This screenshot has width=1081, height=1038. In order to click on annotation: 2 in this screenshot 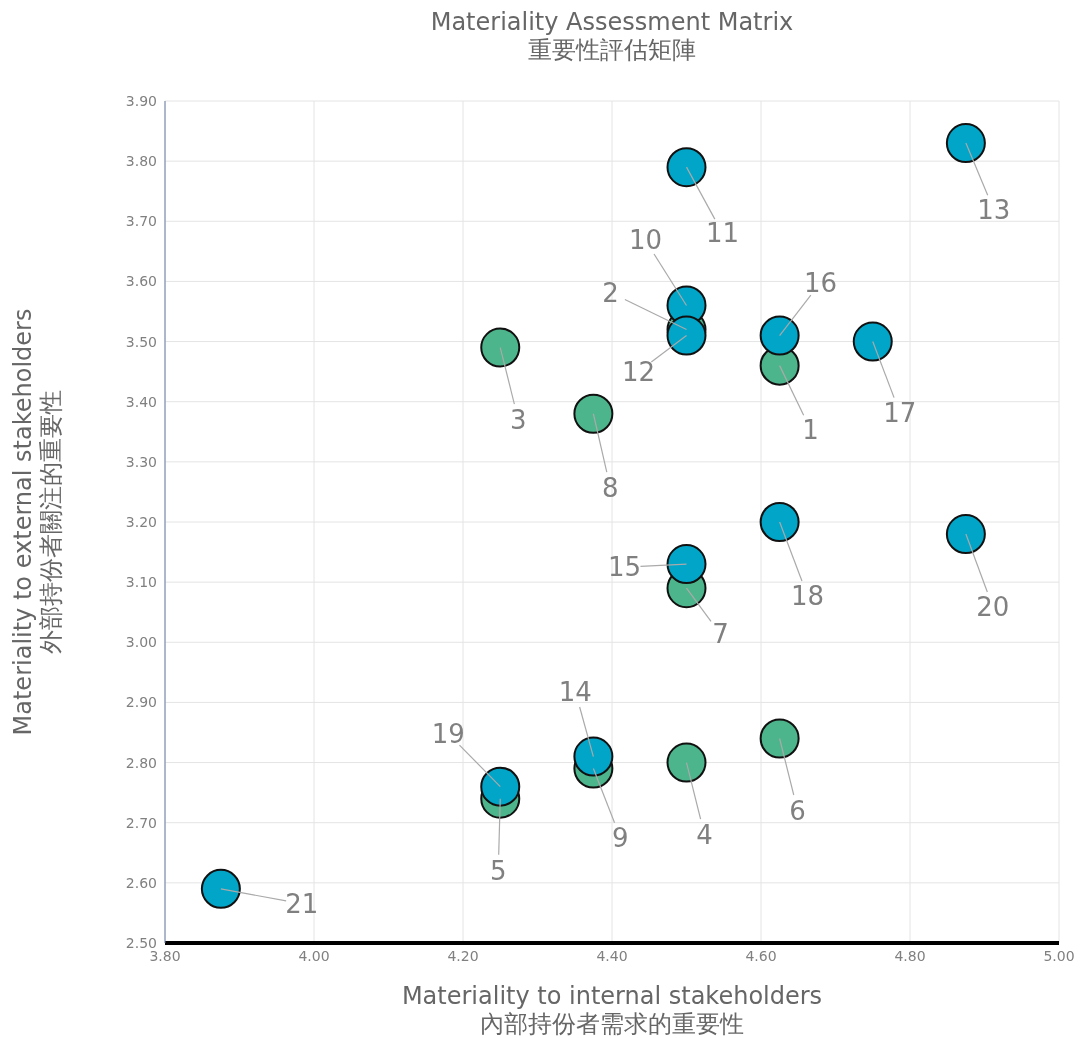, I will do `click(610, 292)`.